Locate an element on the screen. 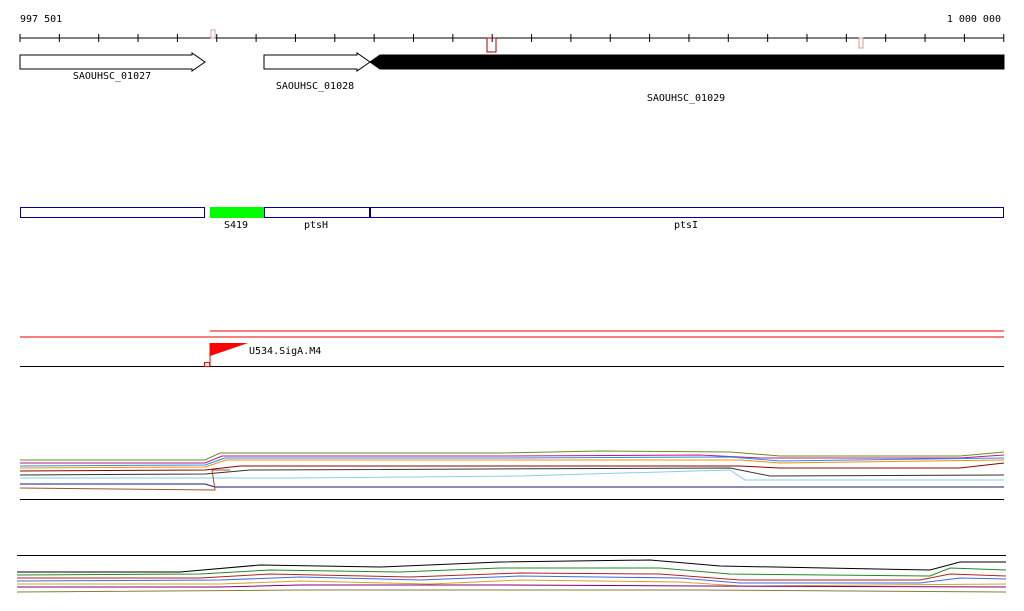  feature-label: ptsH is located at coordinates (316, 225).